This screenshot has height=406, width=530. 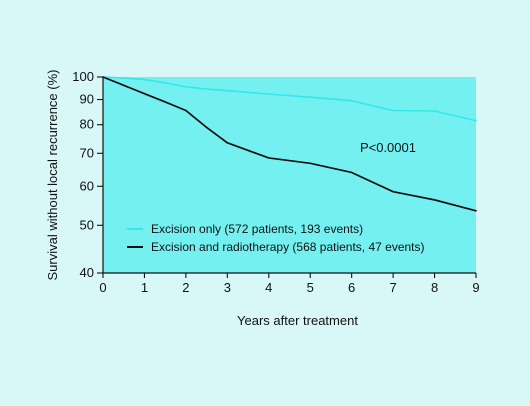 What do you see at coordinates (102, 287) in the screenshot?
I see `x-tick-label: 0` at bounding box center [102, 287].